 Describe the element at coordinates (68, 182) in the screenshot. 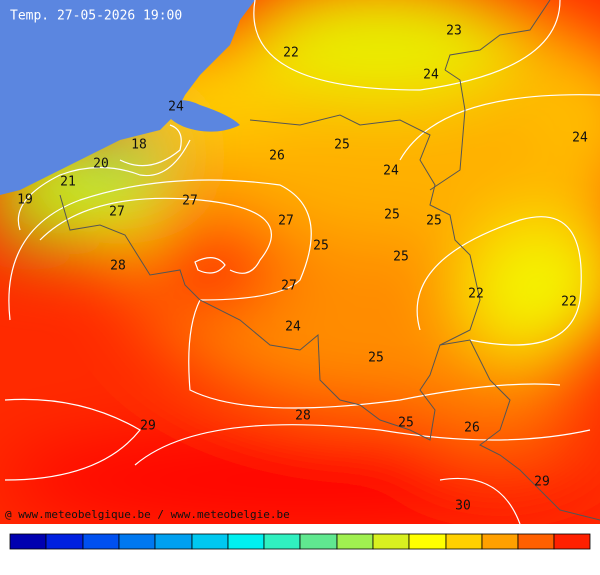

I see `temperature-label: 21` at that location.